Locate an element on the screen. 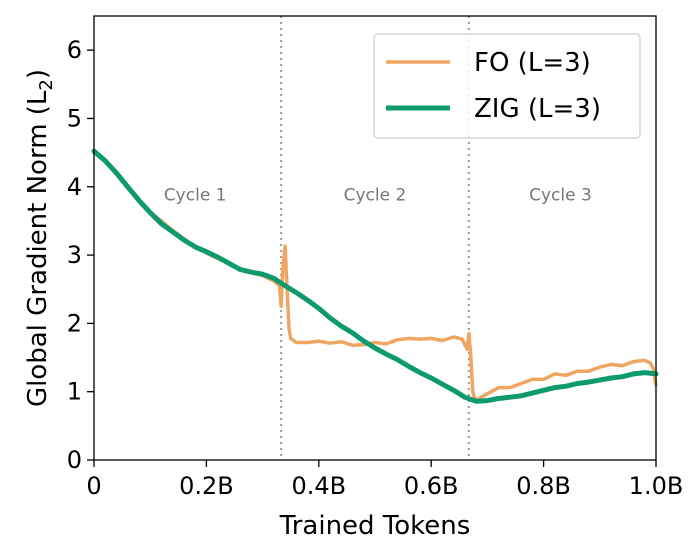  x-tick-label: 0.2B is located at coordinates (206, 486).